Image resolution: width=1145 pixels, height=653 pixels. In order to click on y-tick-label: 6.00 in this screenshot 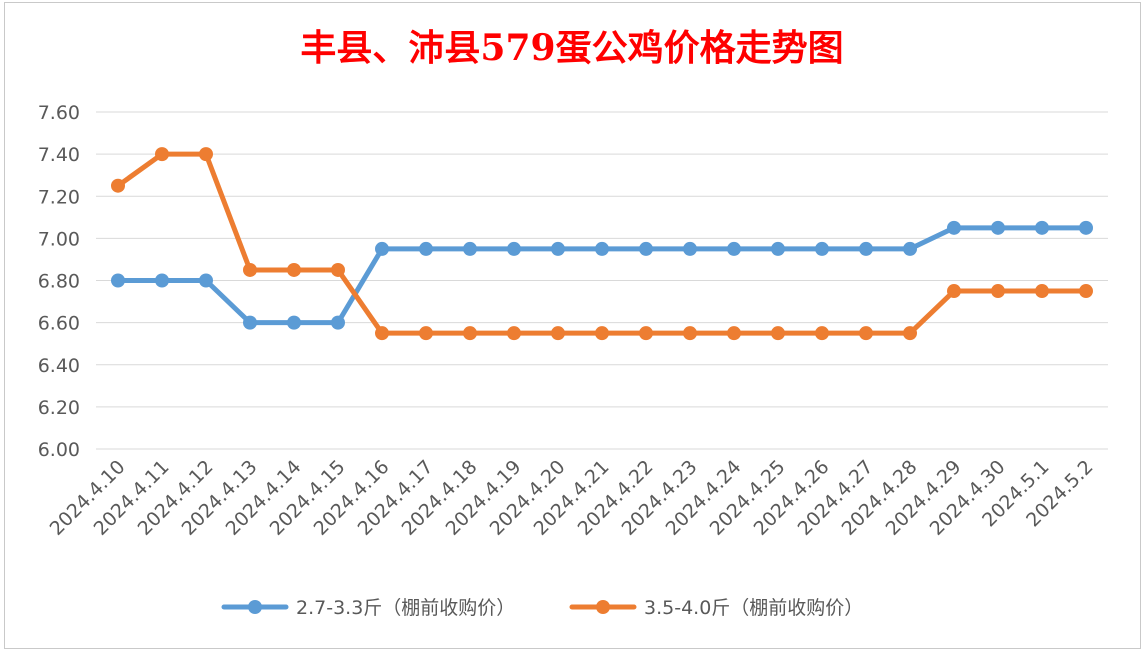, I will do `click(59, 450)`.